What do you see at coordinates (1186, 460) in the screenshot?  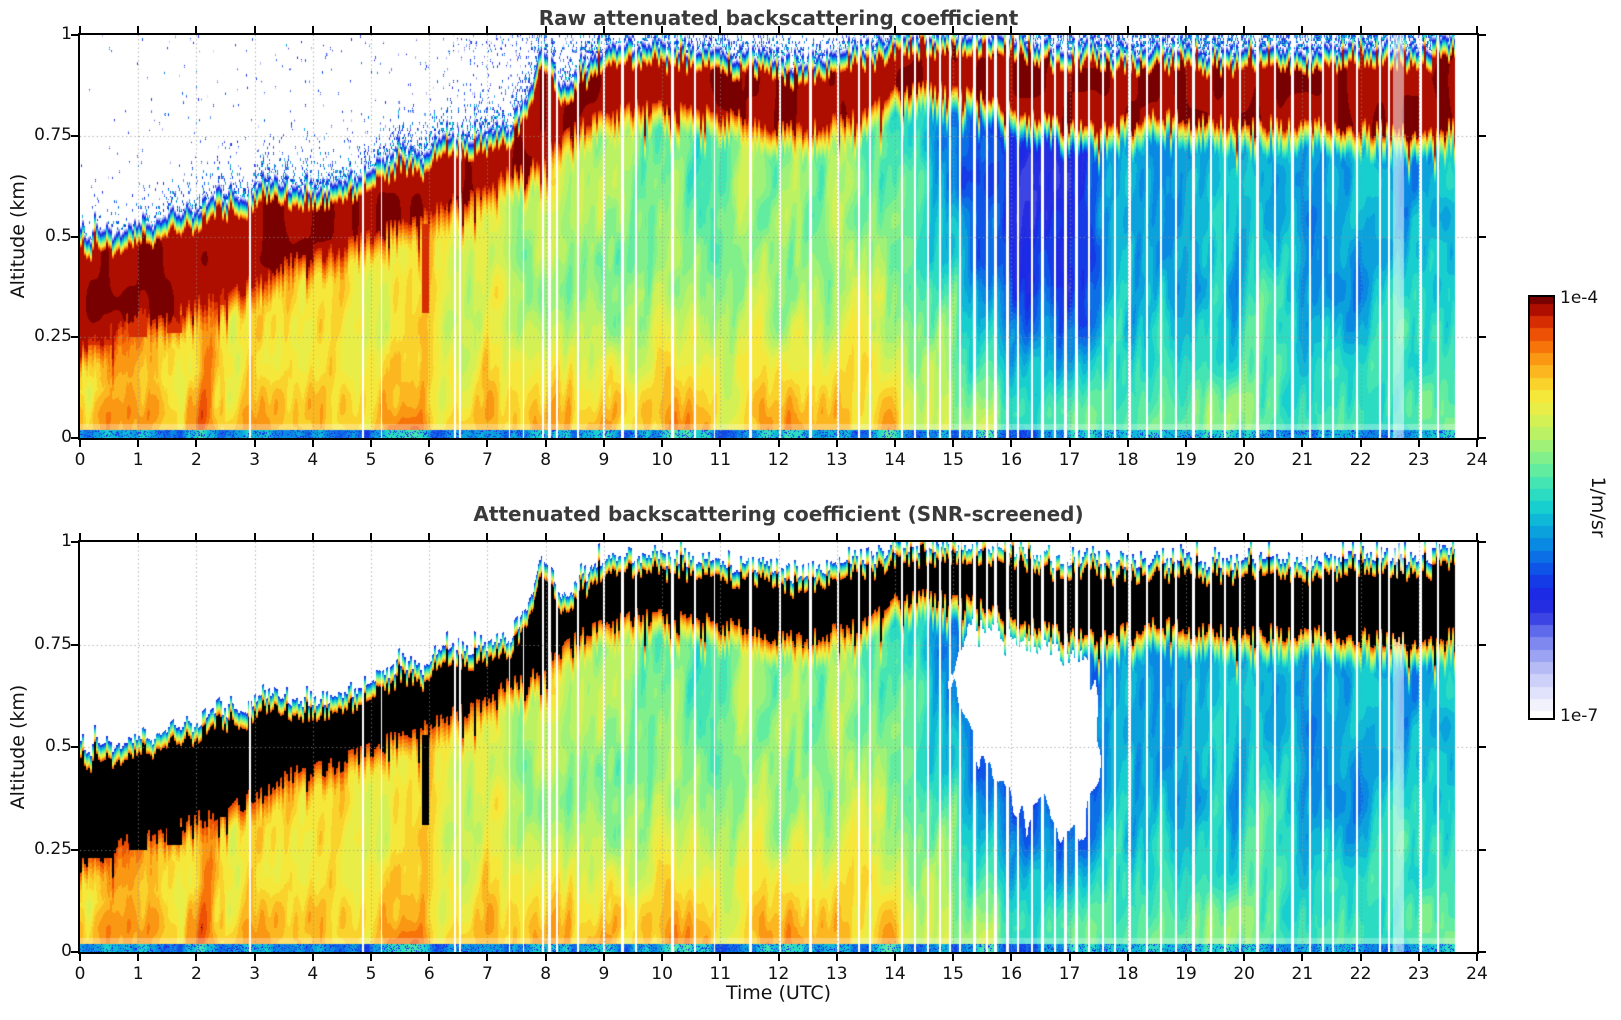 I see `x-tick-label: 19` at bounding box center [1186, 460].